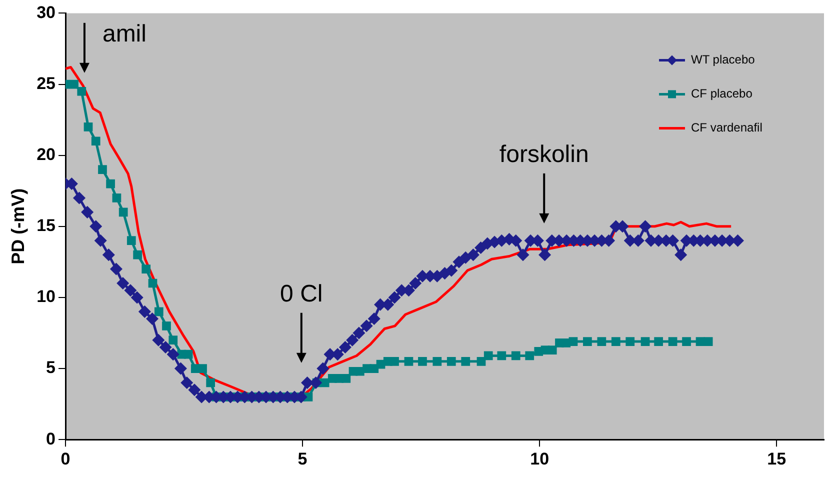 This screenshot has width=831, height=477. I want to click on x-tick-label: 5, so click(303, 458).